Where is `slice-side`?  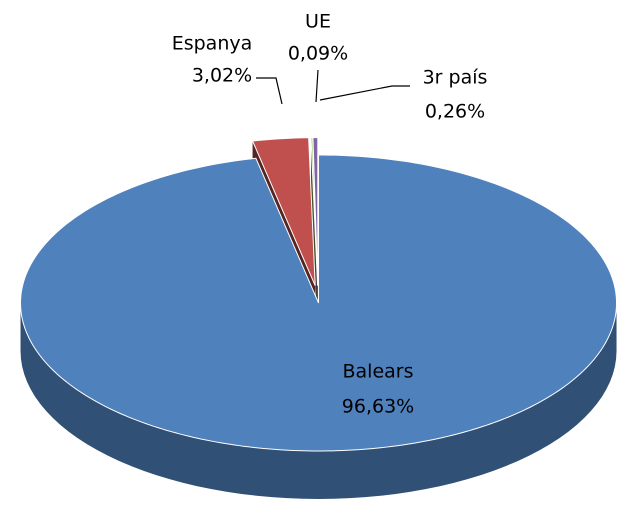
slice-side is located at coordinates (314, 235).